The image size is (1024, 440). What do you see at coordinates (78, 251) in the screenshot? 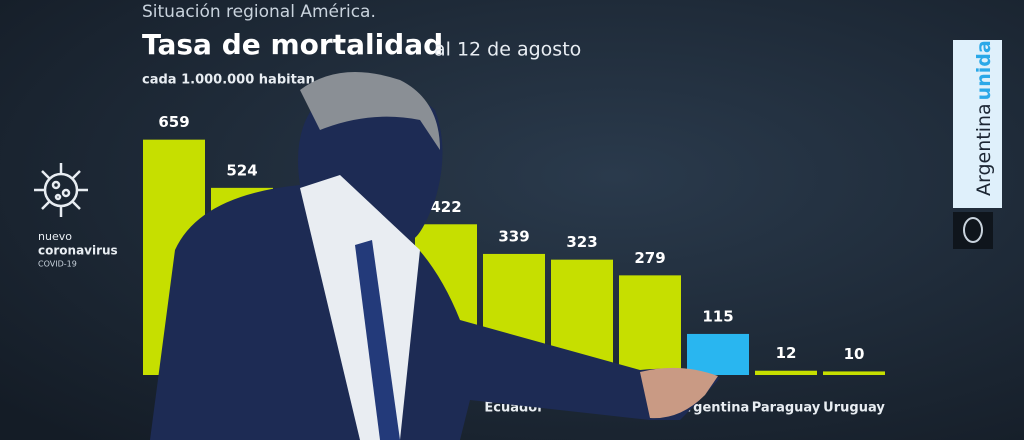
I see `logo-text: coronavirus` at bounding box center [78, 251].